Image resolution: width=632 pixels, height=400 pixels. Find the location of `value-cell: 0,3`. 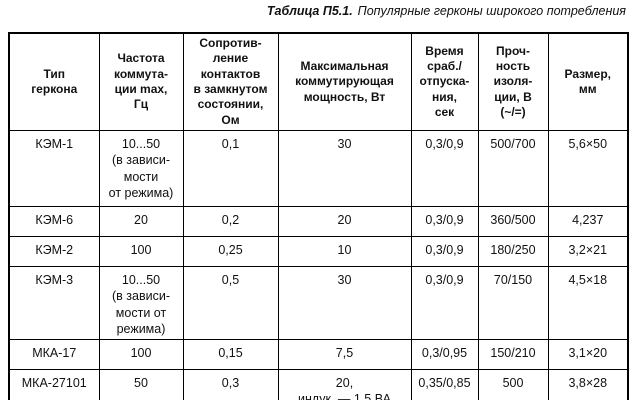

value-cell: 0,3 is located at coordinates (230, 384).